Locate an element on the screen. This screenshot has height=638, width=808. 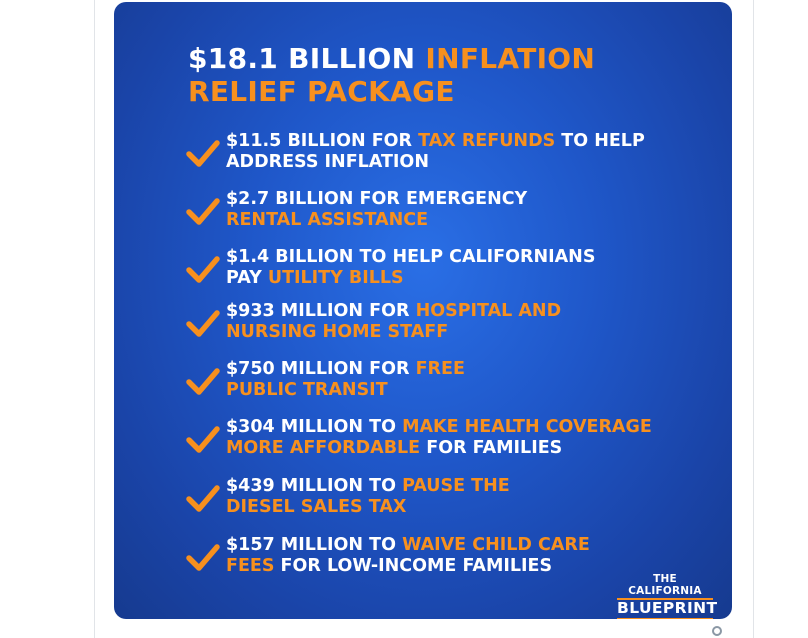
item-text-white: $439 MILLION TO is located at coordinates (314, 486).